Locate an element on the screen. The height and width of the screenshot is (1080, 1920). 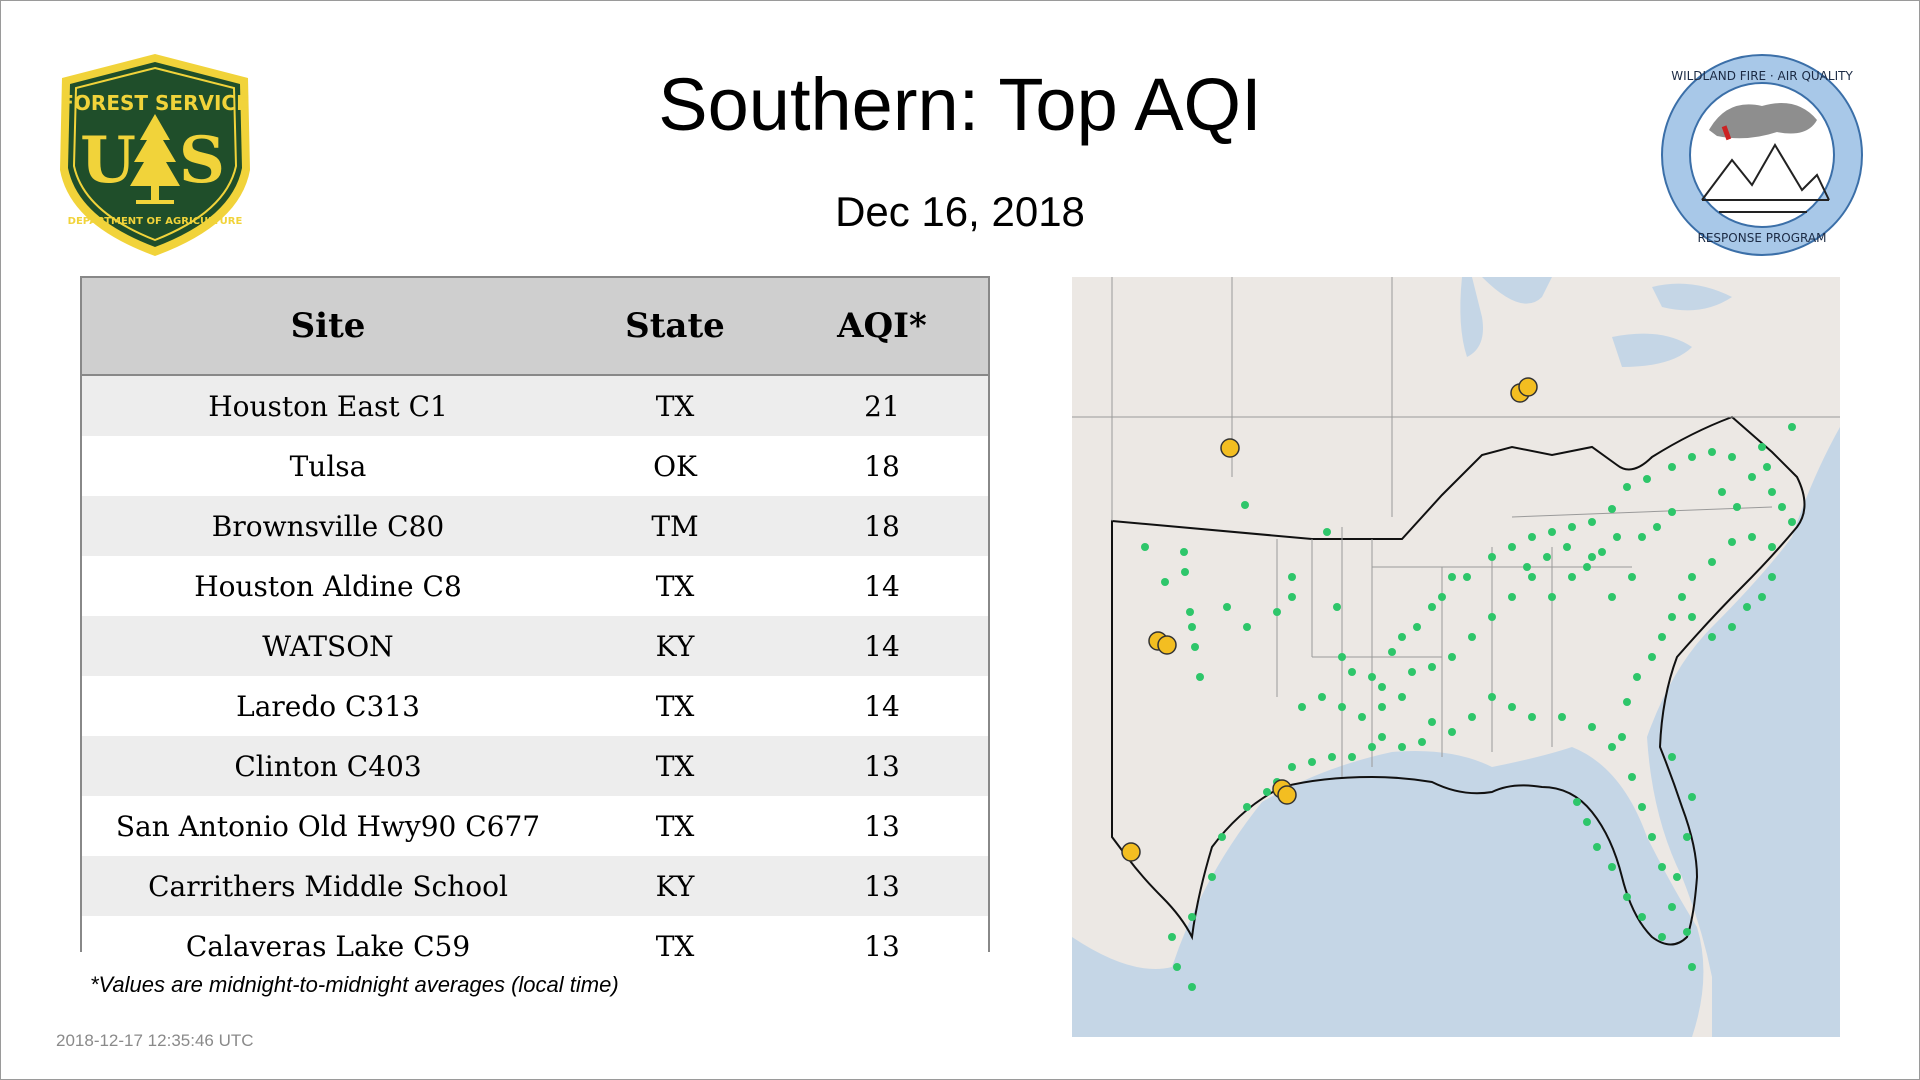
cell-site: Clinton C403 is located at coordinates (328, 766).